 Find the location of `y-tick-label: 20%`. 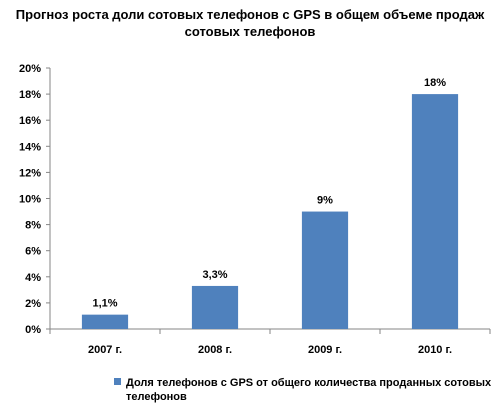

y-tick-label: 20% is located at coordinates (30, 69).